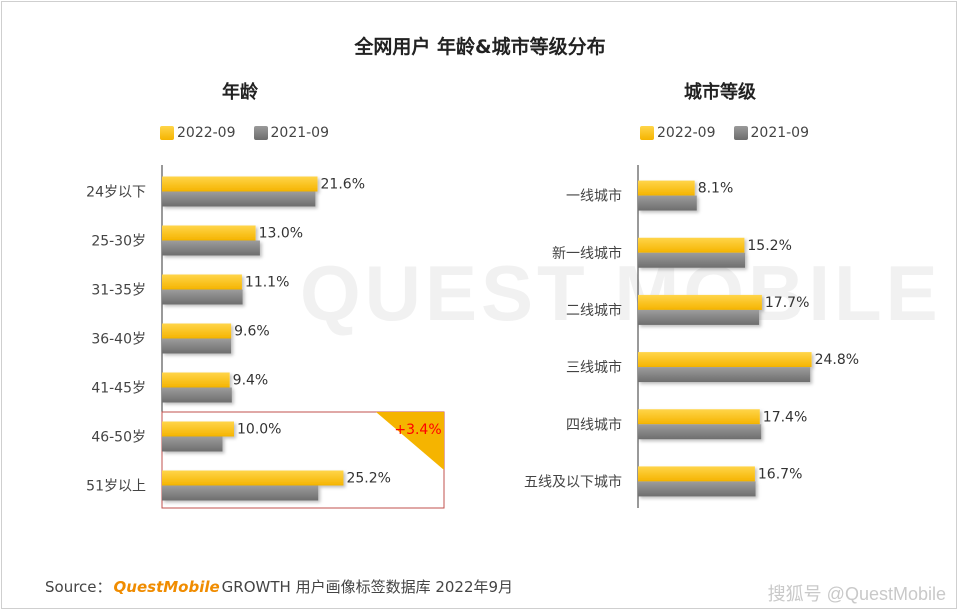 This screenshot has width=960, height=612. What do you see at coordinates (787, 303) in the screenshot?
I see `data-label: 17.7%` at bounding box center [787, 303].